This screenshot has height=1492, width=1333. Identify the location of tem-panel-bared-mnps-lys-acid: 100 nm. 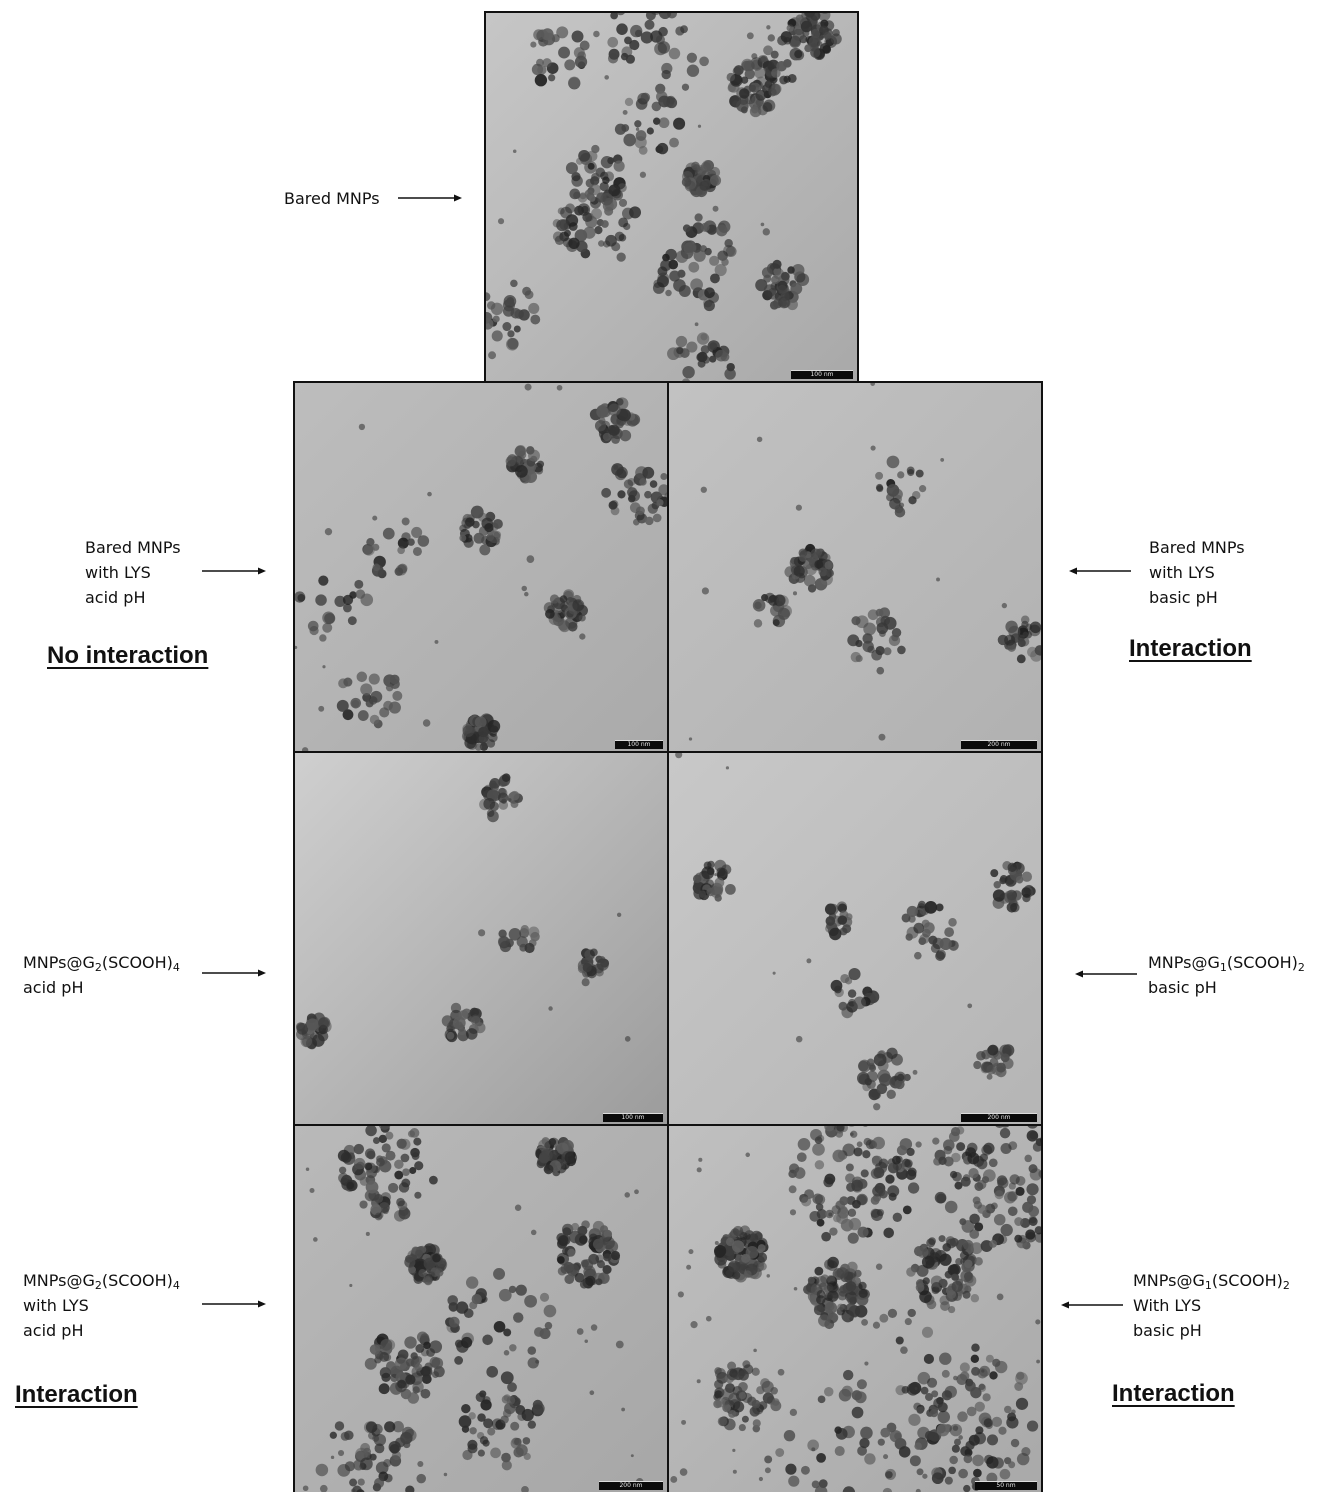
(481, 567).